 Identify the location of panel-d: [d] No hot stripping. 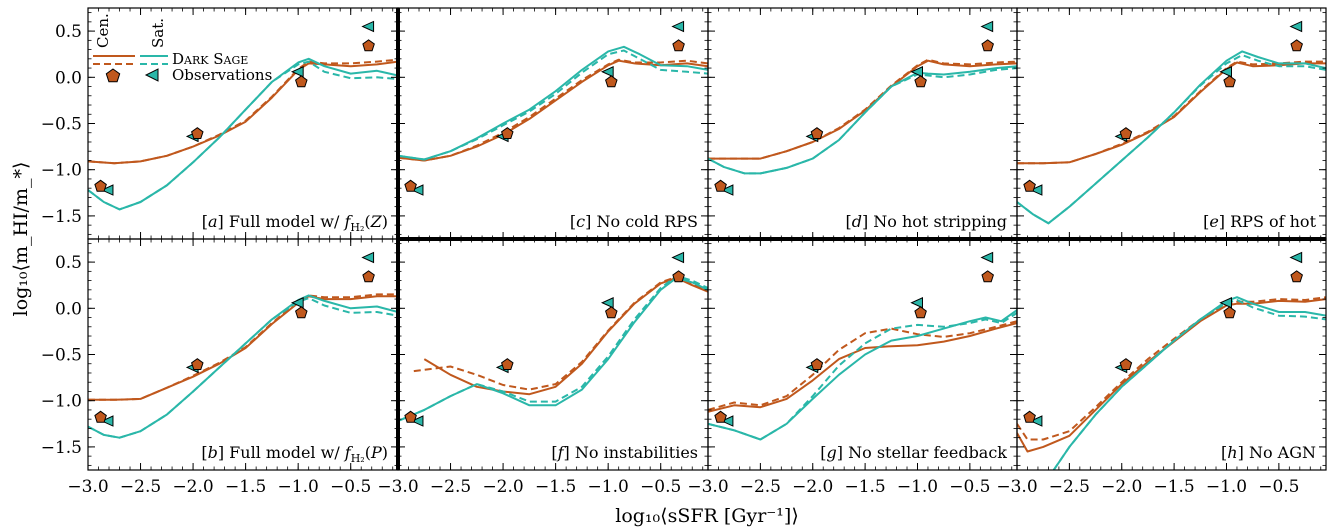
(862, 123).